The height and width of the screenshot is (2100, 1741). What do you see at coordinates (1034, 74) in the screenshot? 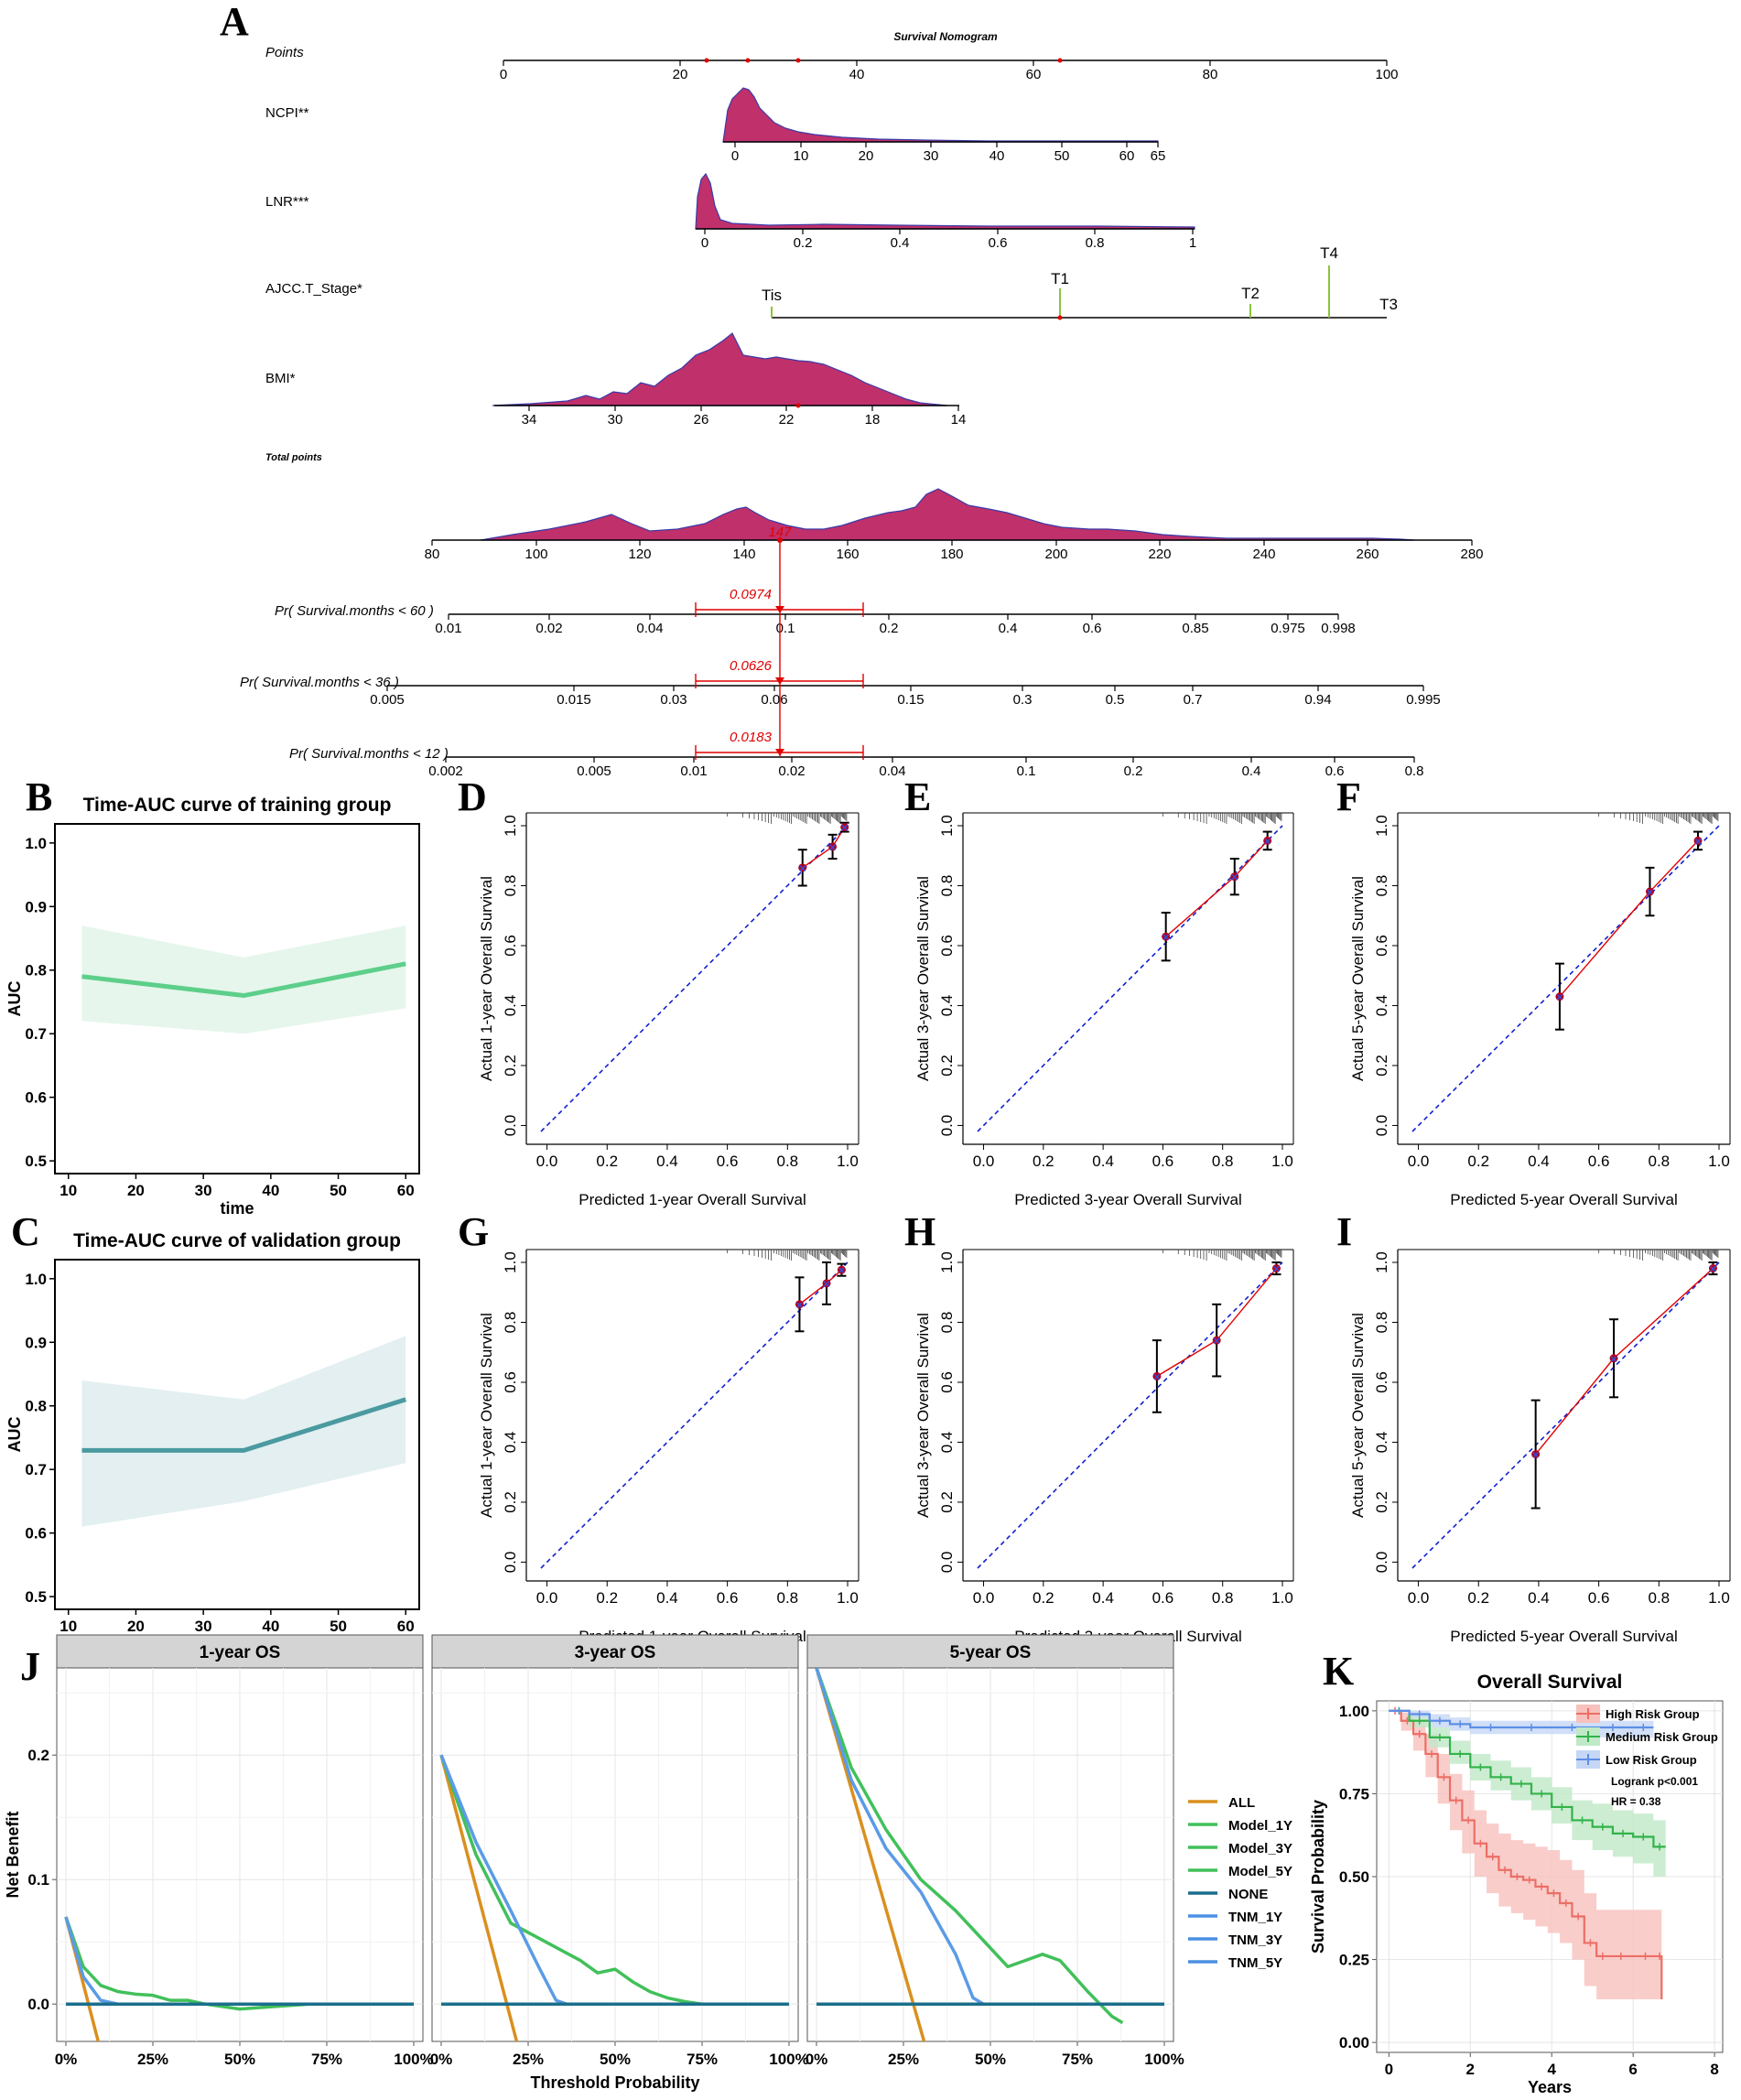
I see `points-tick-label: 60` at bounding box center [1034, 74].